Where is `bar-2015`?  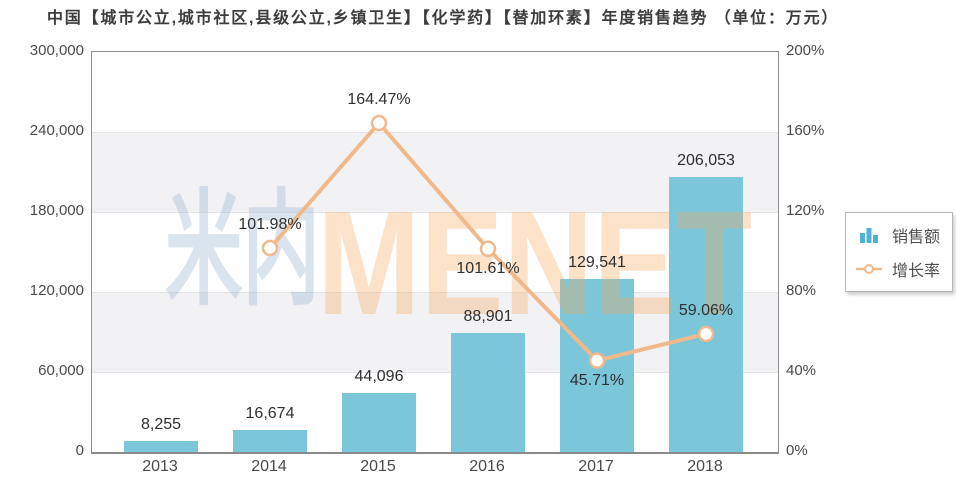
bar-2015 is located at coordinates (379, 422).